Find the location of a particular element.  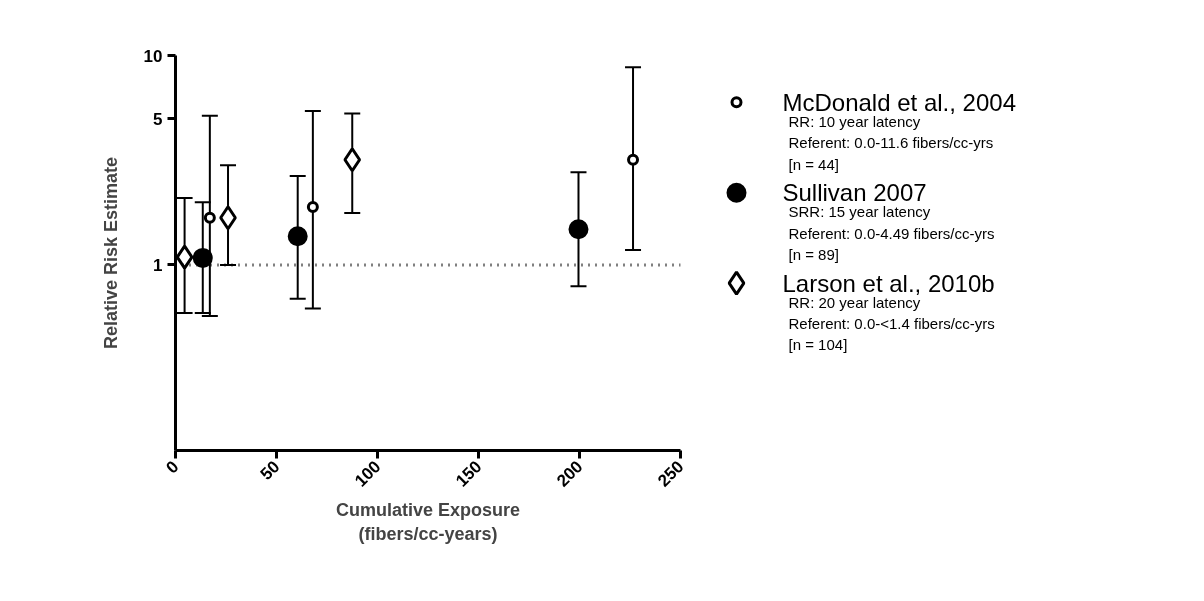

y-axis-title: Relative Risk Estimate is located at coordinates (110, 253).